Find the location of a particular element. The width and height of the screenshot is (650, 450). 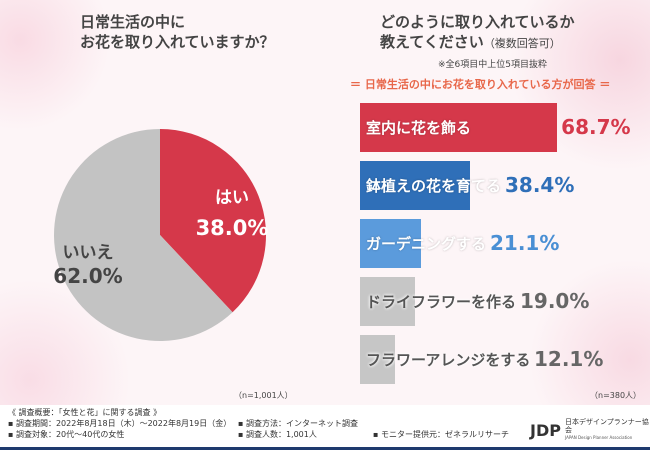

footer-method: ▪ 調査方法：インターネット調査 is located at coordinates (298, 423).